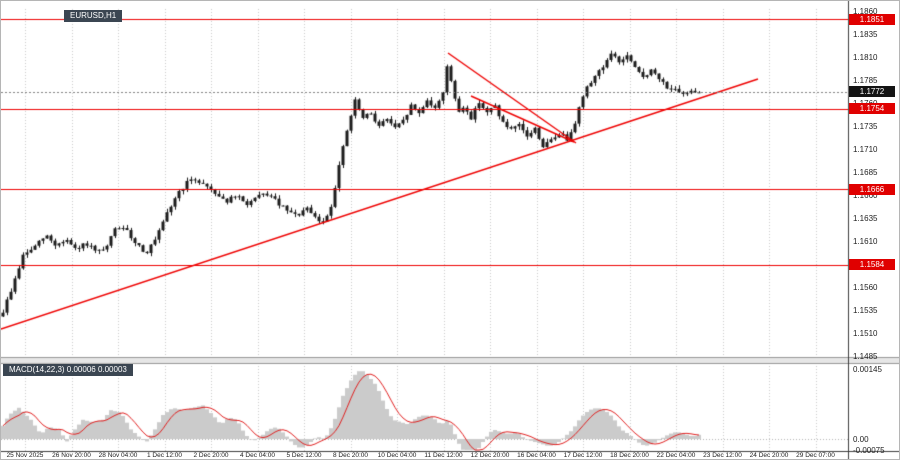 The width and height of the screenshot is (900, 460). Describe the element at coordinates (865, 57) in the screenshot. I see `price-axis-label: 1.1810` at that location.